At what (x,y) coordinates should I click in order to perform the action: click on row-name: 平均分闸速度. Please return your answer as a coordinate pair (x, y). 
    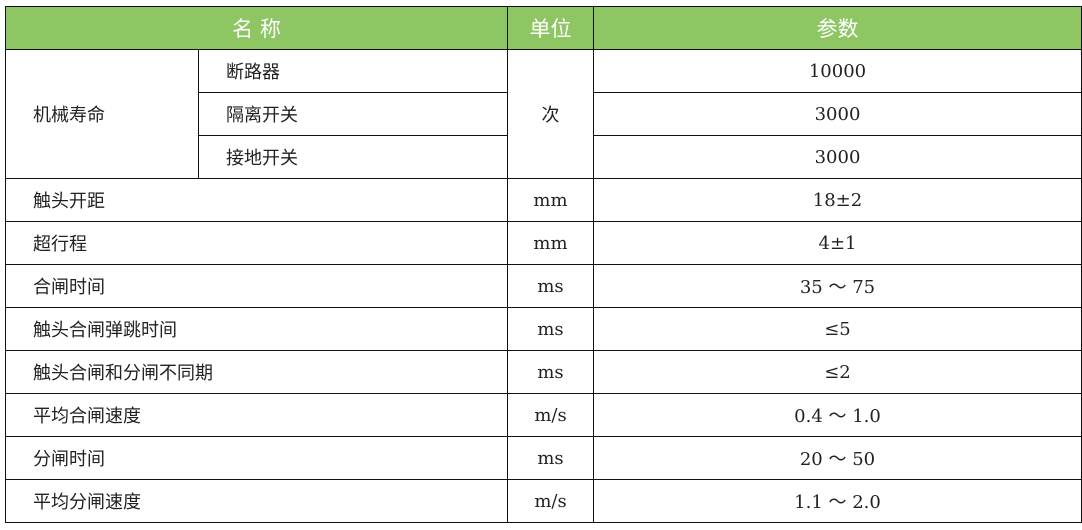
    Looking at the image, I should click on (256, 501).